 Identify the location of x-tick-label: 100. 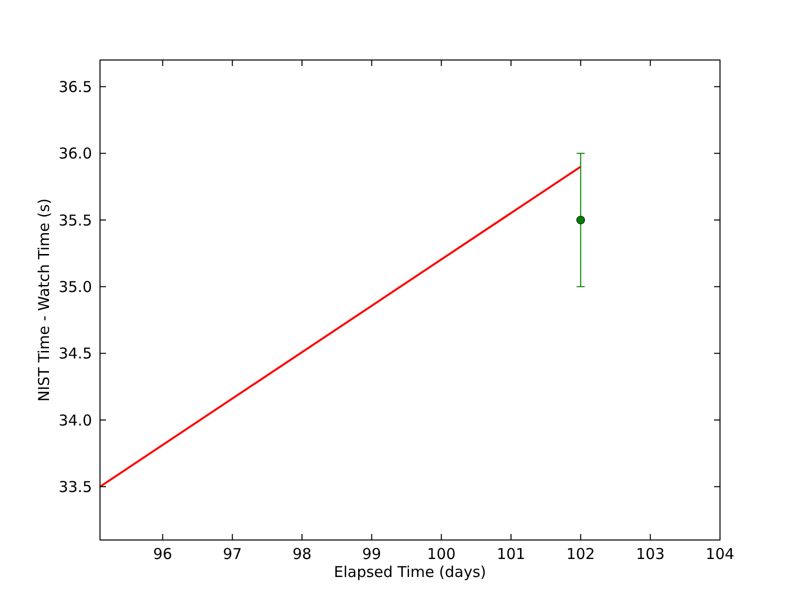
(441, 554).